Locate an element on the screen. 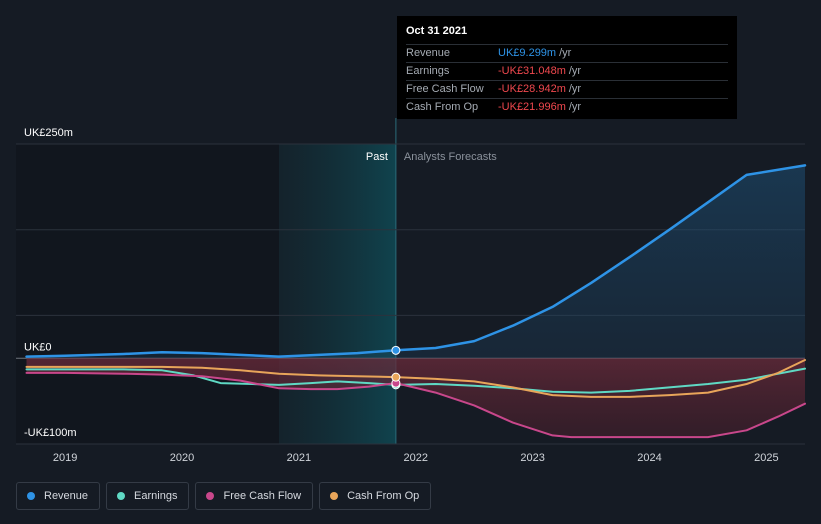 The width and height of the screenshot is (821, 524). tooltip-row-value: -UK£28.942m is located at coordinates (532, 89).